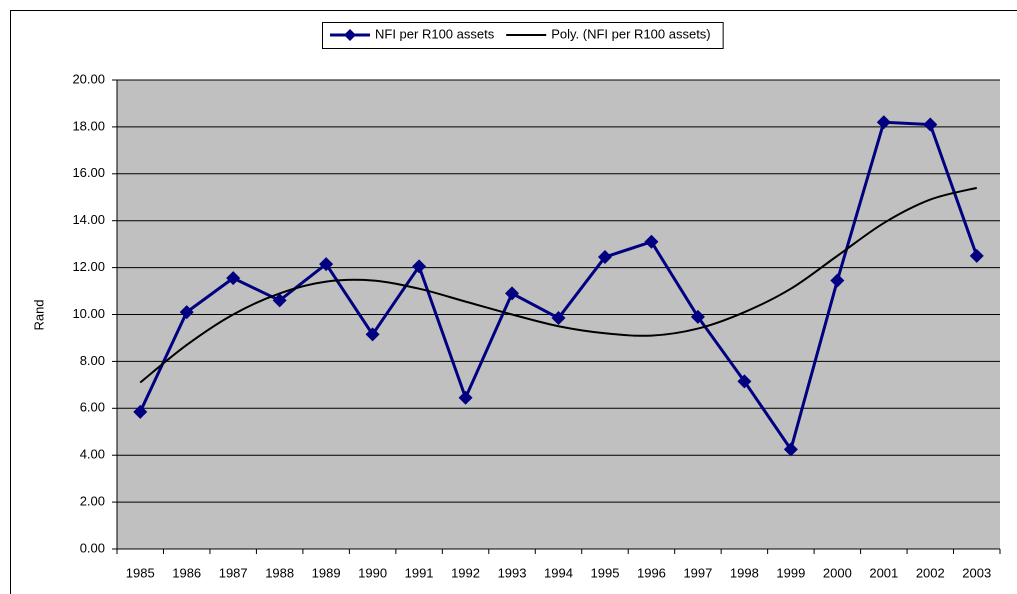 The width and height of the screenshot is (1017, 594). What do you see at coordinates (88, 78) in the screenshot?
I see `y-tick-label: 20.00` at bounding box center [88, 78].